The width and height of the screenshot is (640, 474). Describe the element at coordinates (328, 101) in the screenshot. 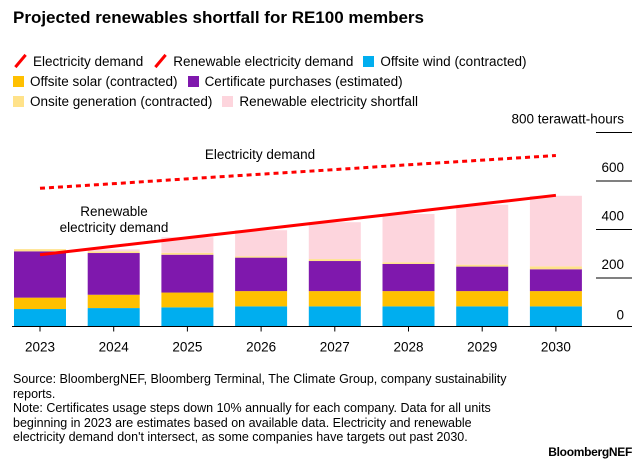

I see `legend-label: Renewable electricity shortfall` at that location.